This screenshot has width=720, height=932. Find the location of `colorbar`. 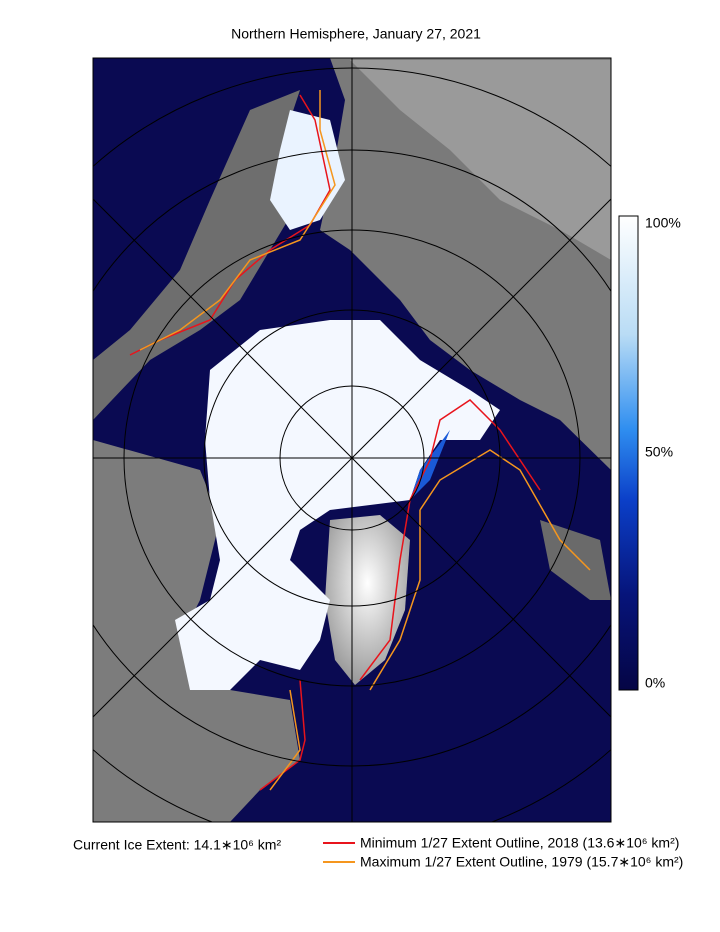

colorbar is located at coordinates (628, 453).